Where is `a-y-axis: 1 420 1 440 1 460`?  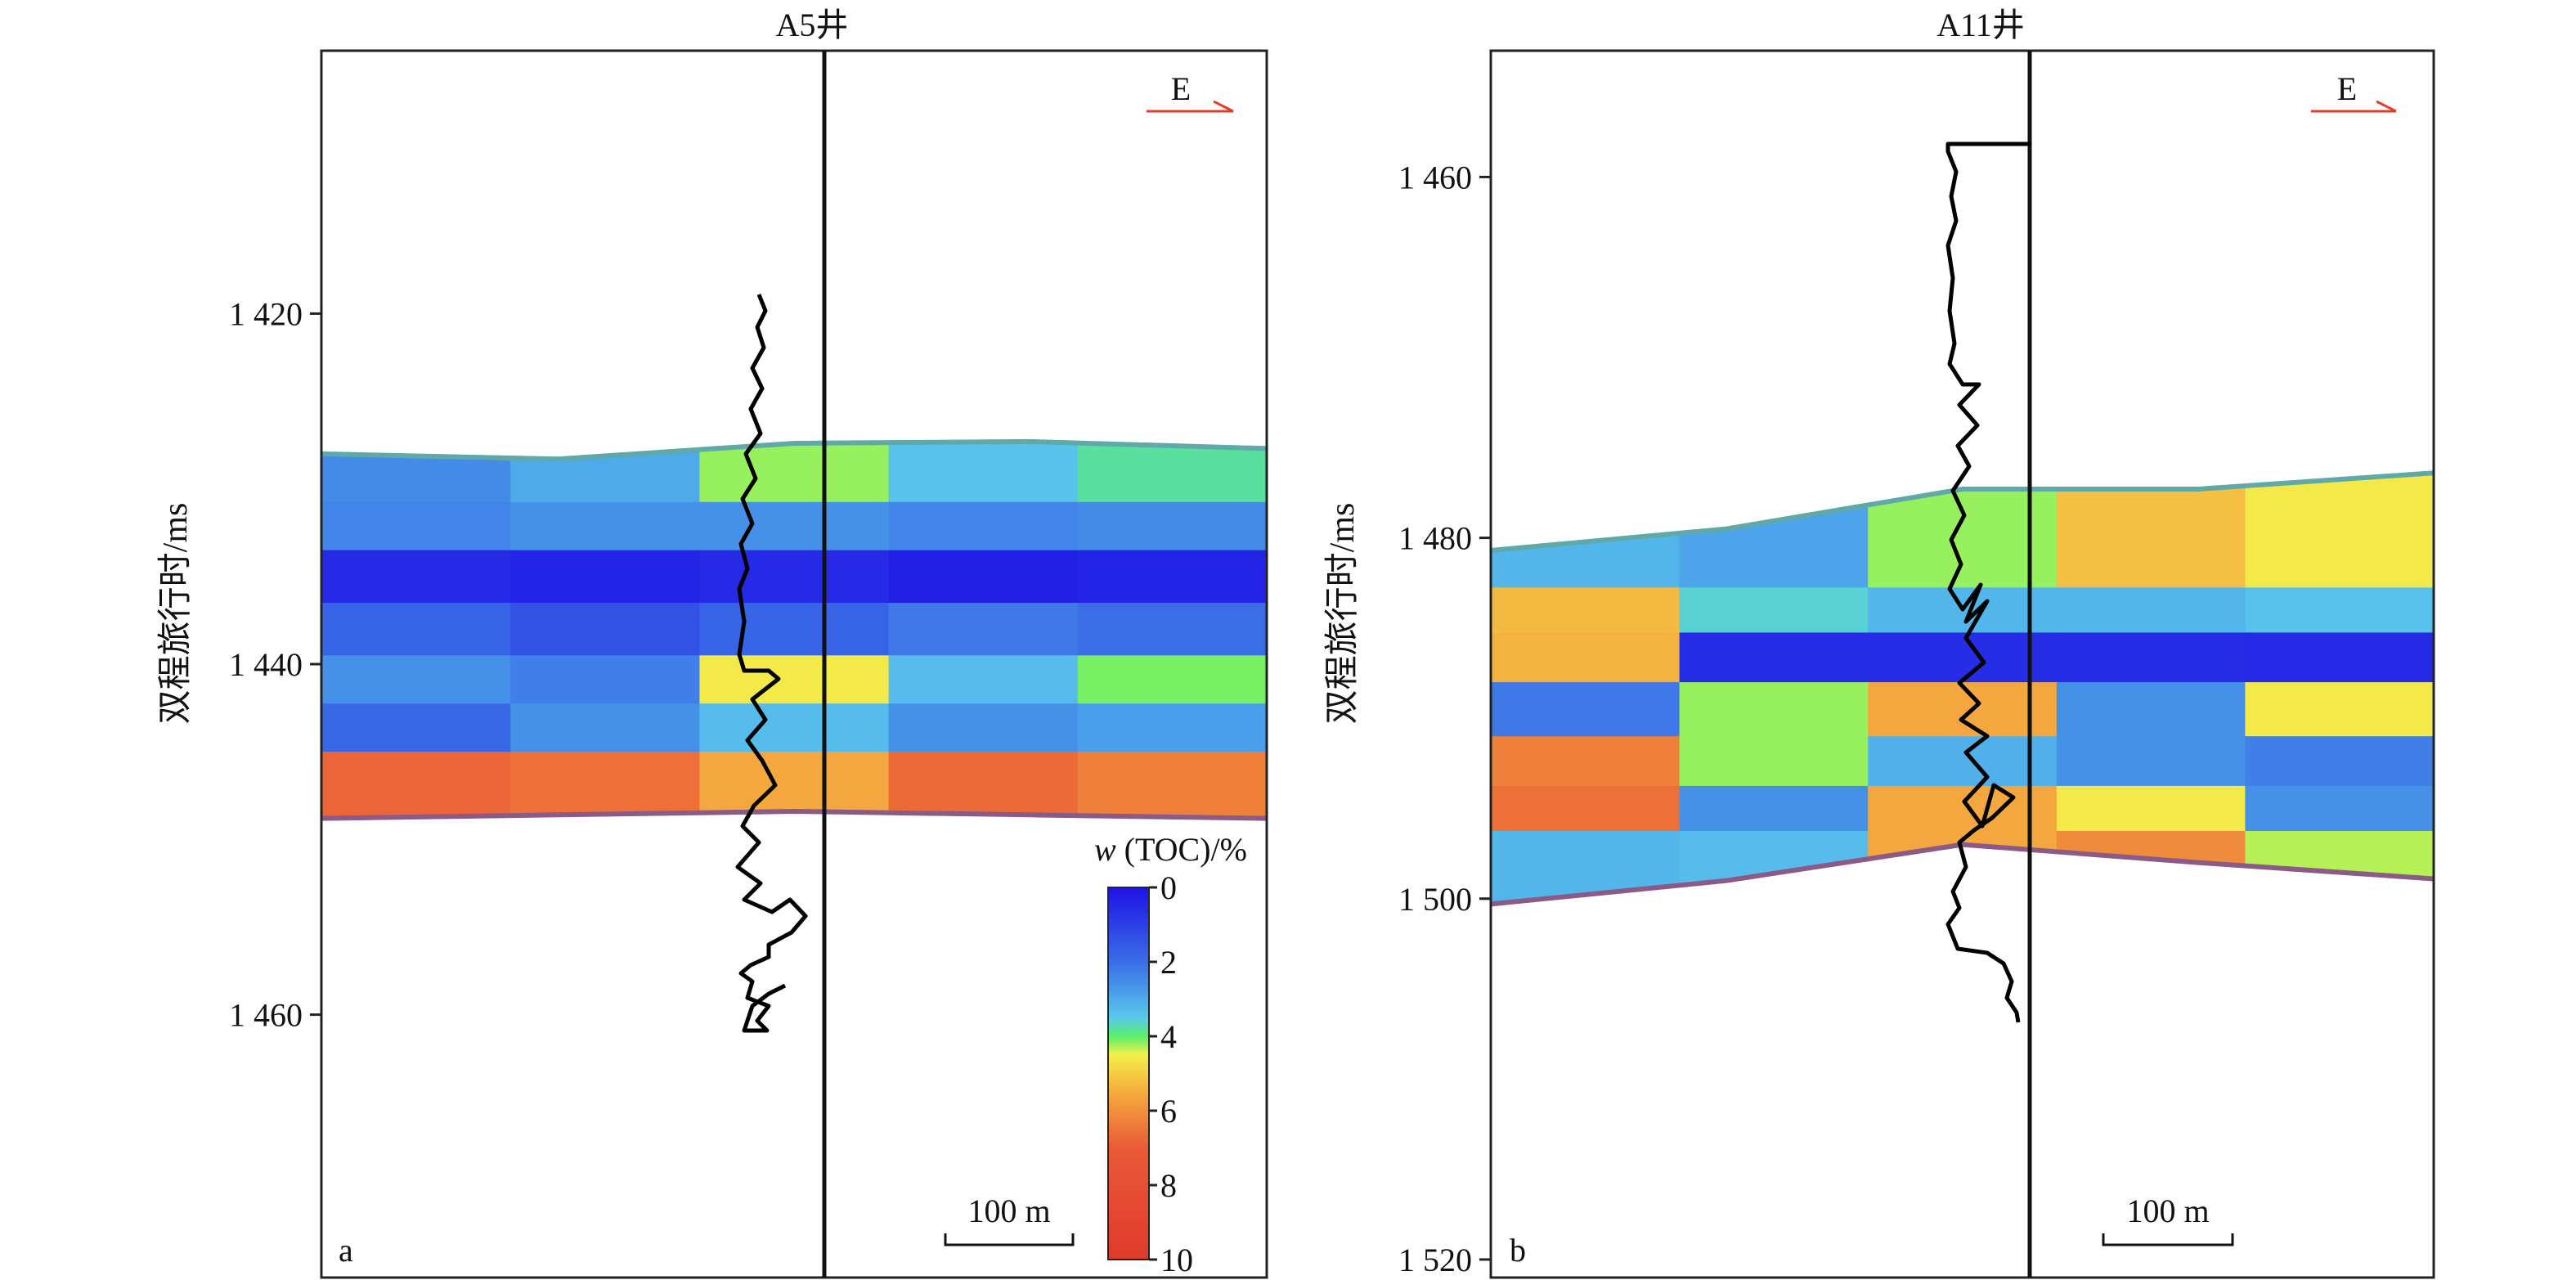 a-y-axis: 1 420 1 440 1 460 is located at coordinates (275, 664).